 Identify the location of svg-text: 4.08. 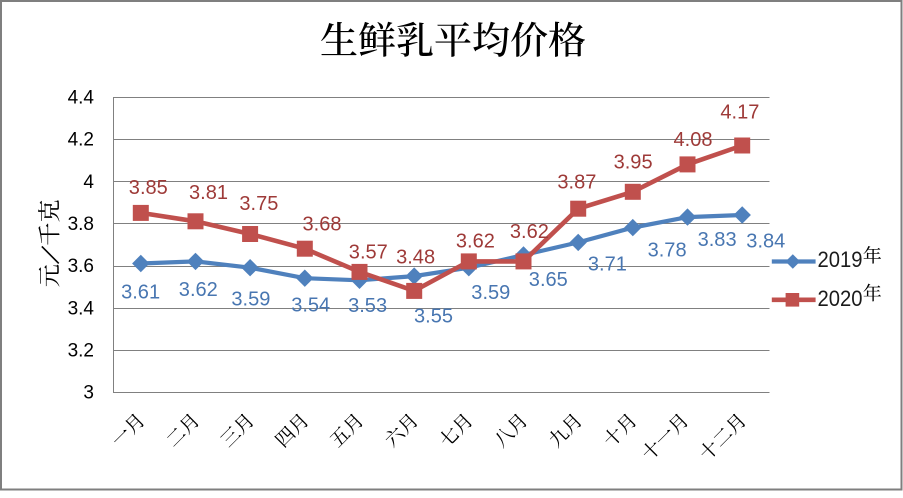
(693, 140).